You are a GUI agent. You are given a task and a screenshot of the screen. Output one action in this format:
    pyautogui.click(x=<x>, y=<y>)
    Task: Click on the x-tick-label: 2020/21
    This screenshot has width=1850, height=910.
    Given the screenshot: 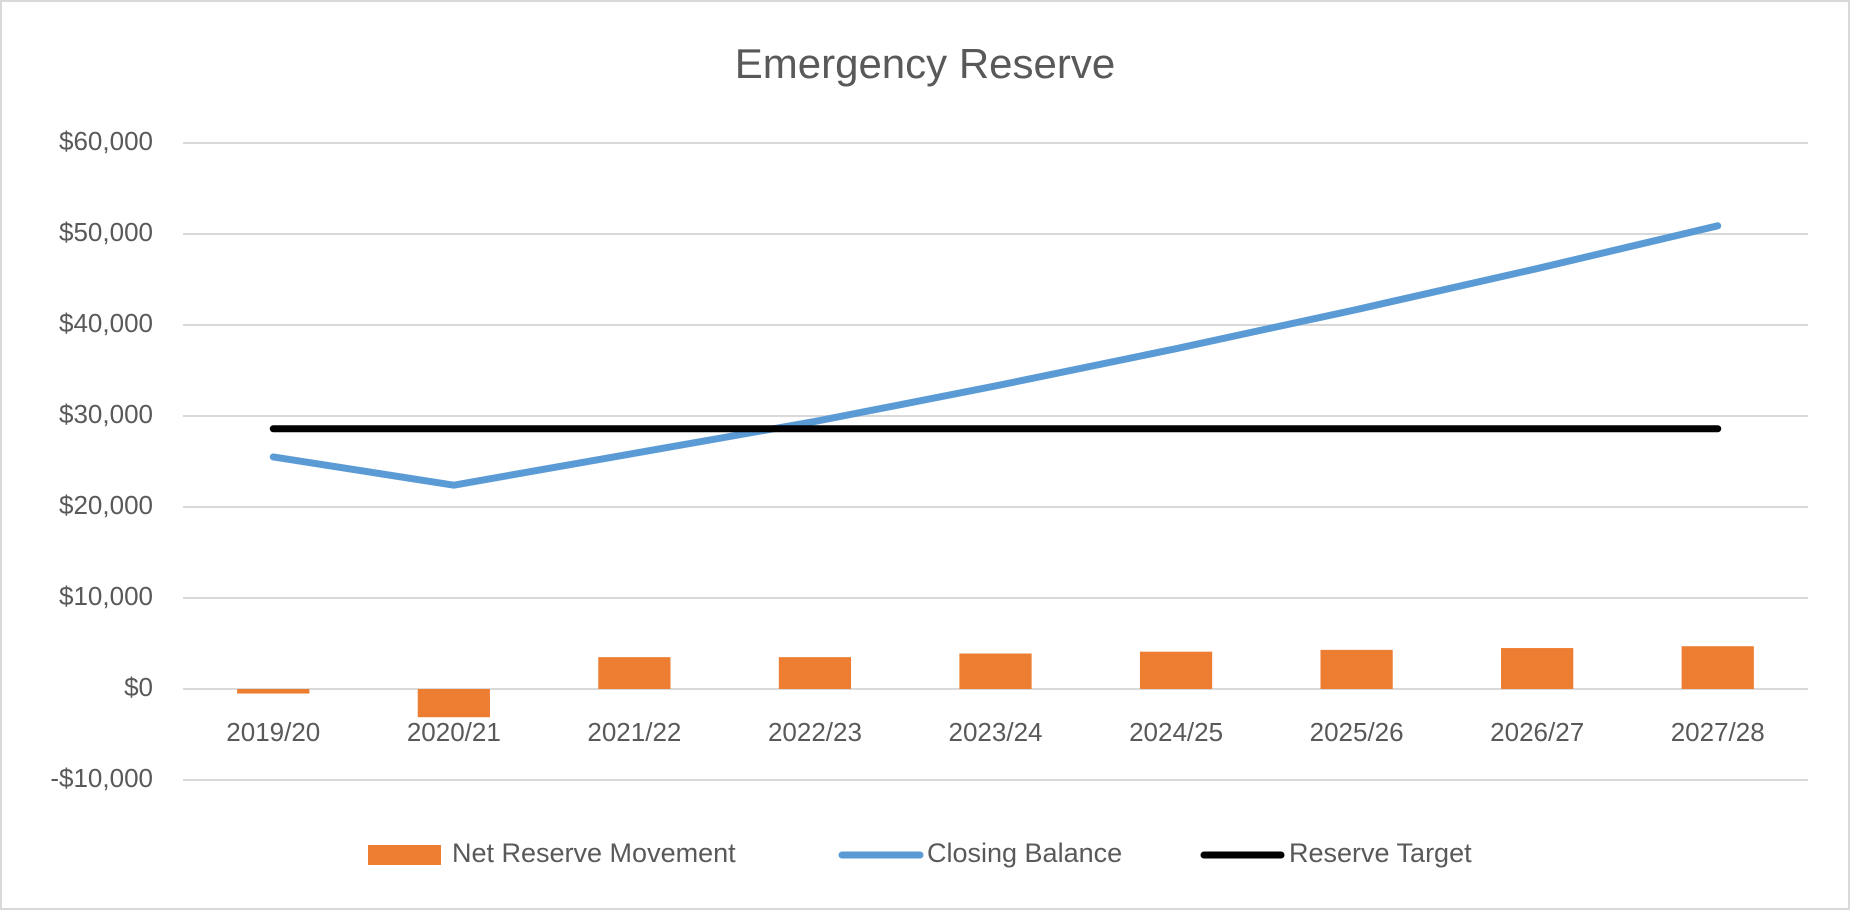 What is the action you would take?
    pyautogui.click(x=454, y=732)
    